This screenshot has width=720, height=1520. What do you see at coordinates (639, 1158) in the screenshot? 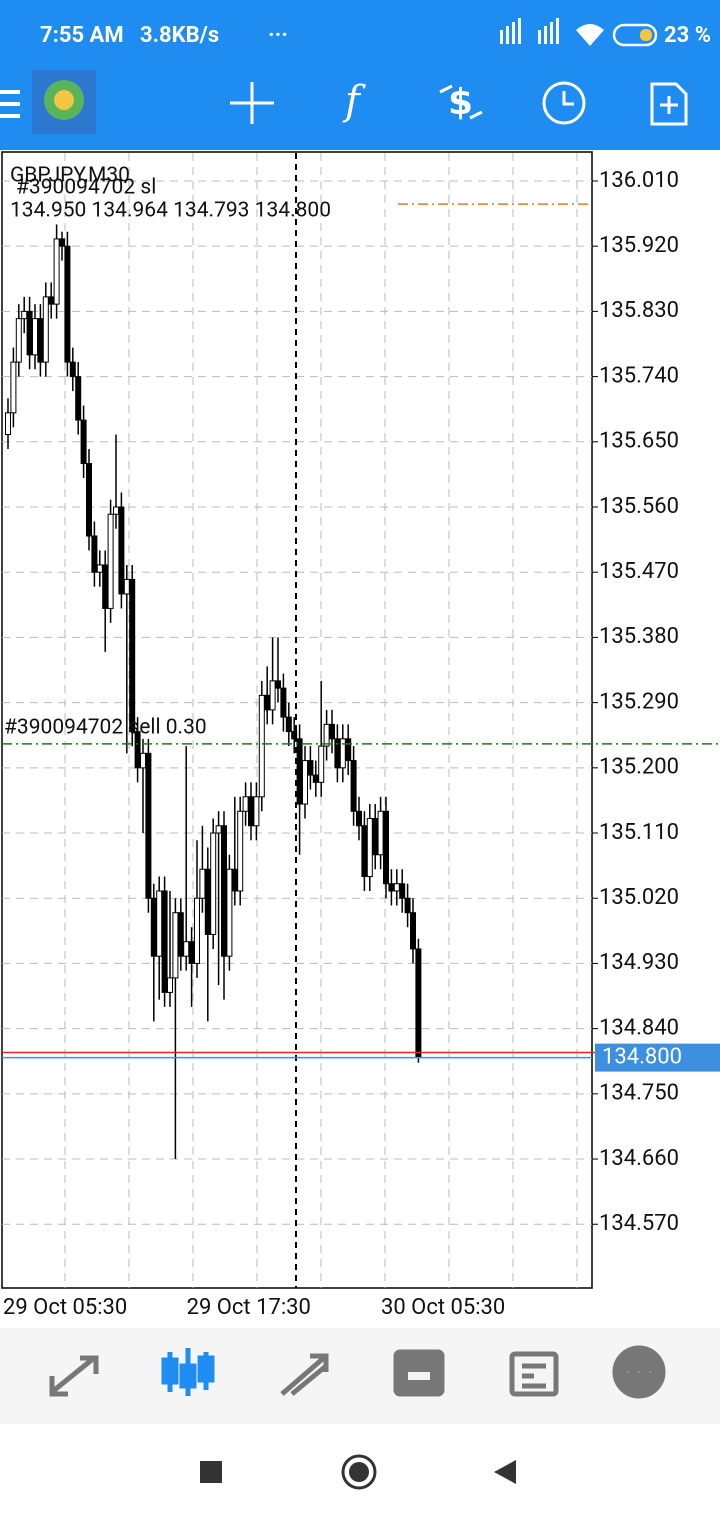
I see `y-tick-label: 134.660` at bounding box center [639, 1158].